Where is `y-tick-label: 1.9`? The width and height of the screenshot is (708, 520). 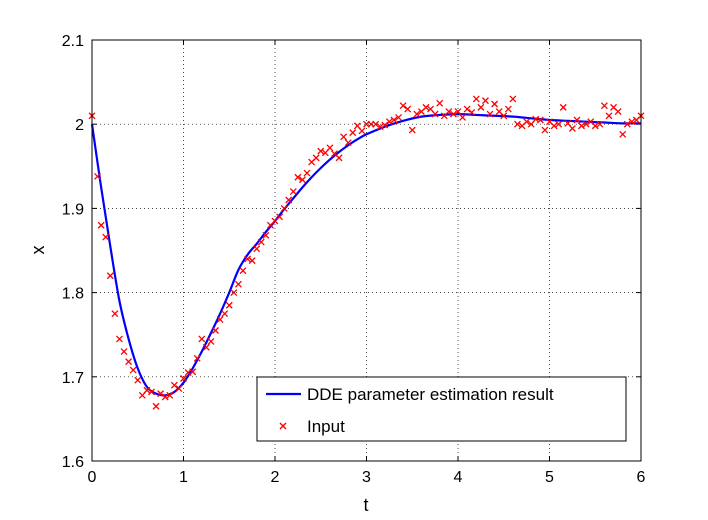
y-tick-label: 1.9 is located at coordinates (73, 209).